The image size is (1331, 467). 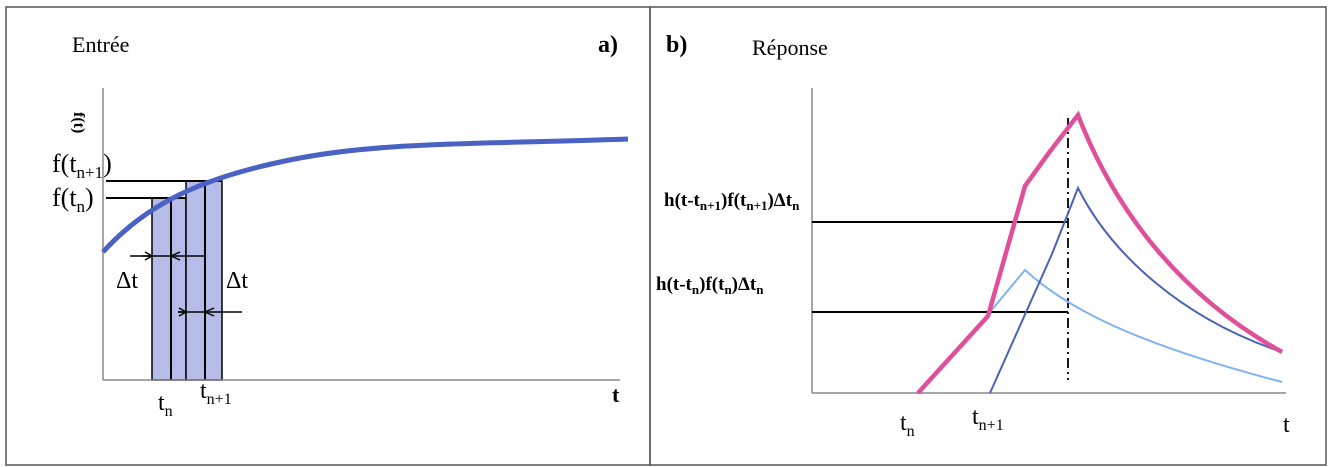 What do you see at coordinates (907, 425) in the screenshot?
I see `tn-label-b: tn` at bounding box center [907, 425].